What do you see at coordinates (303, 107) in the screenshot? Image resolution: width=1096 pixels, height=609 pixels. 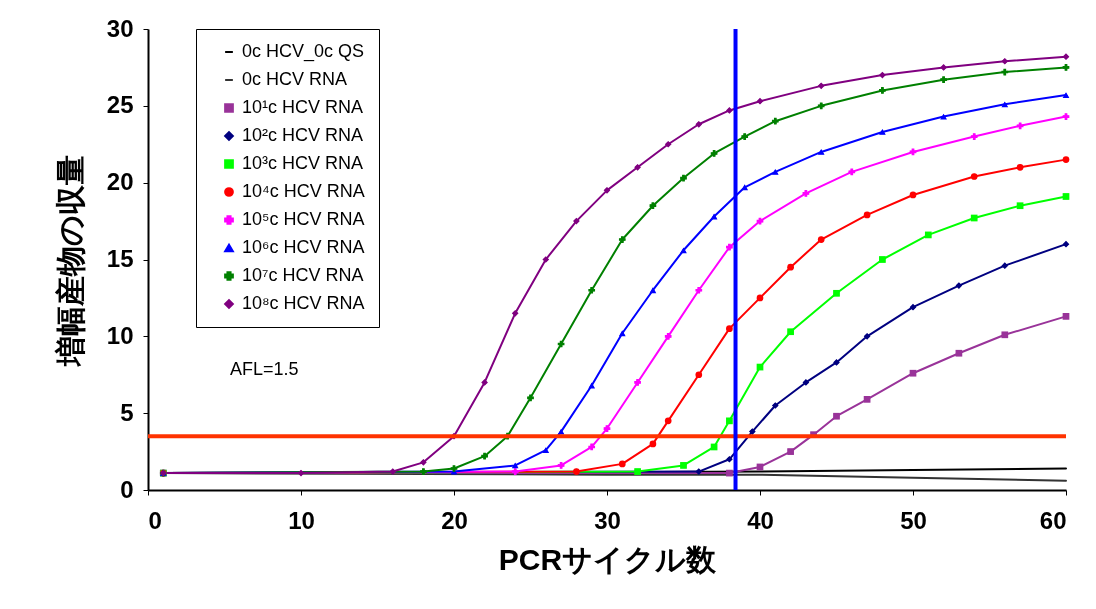 I see `legend-label: 10¹c HCV RNA` at bounding box center [303, 107].